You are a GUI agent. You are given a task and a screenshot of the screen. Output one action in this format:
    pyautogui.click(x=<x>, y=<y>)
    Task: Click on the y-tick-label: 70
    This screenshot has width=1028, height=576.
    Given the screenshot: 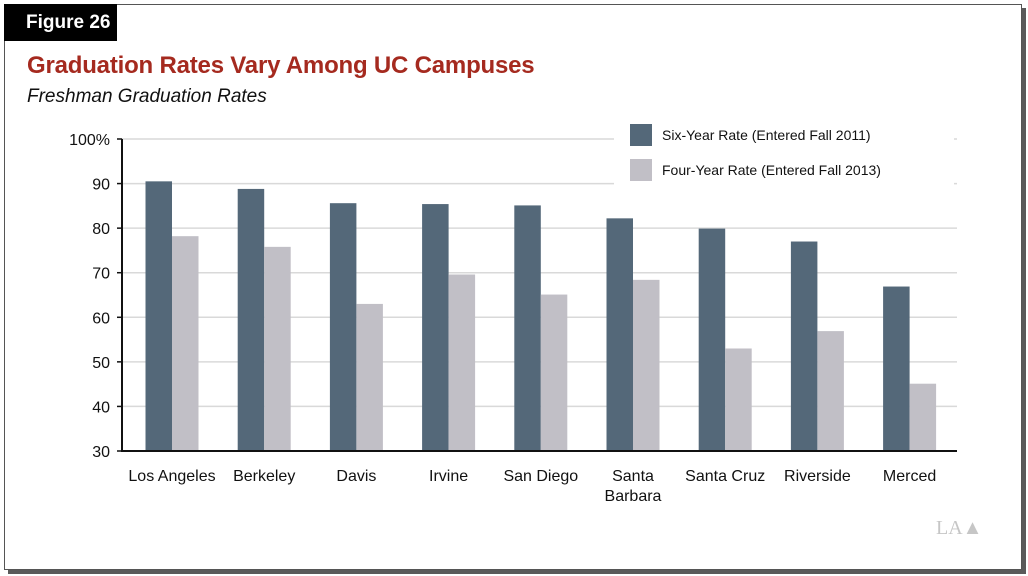 What is the action you would take?
    pyautogui.click(x=101, y=274)
    